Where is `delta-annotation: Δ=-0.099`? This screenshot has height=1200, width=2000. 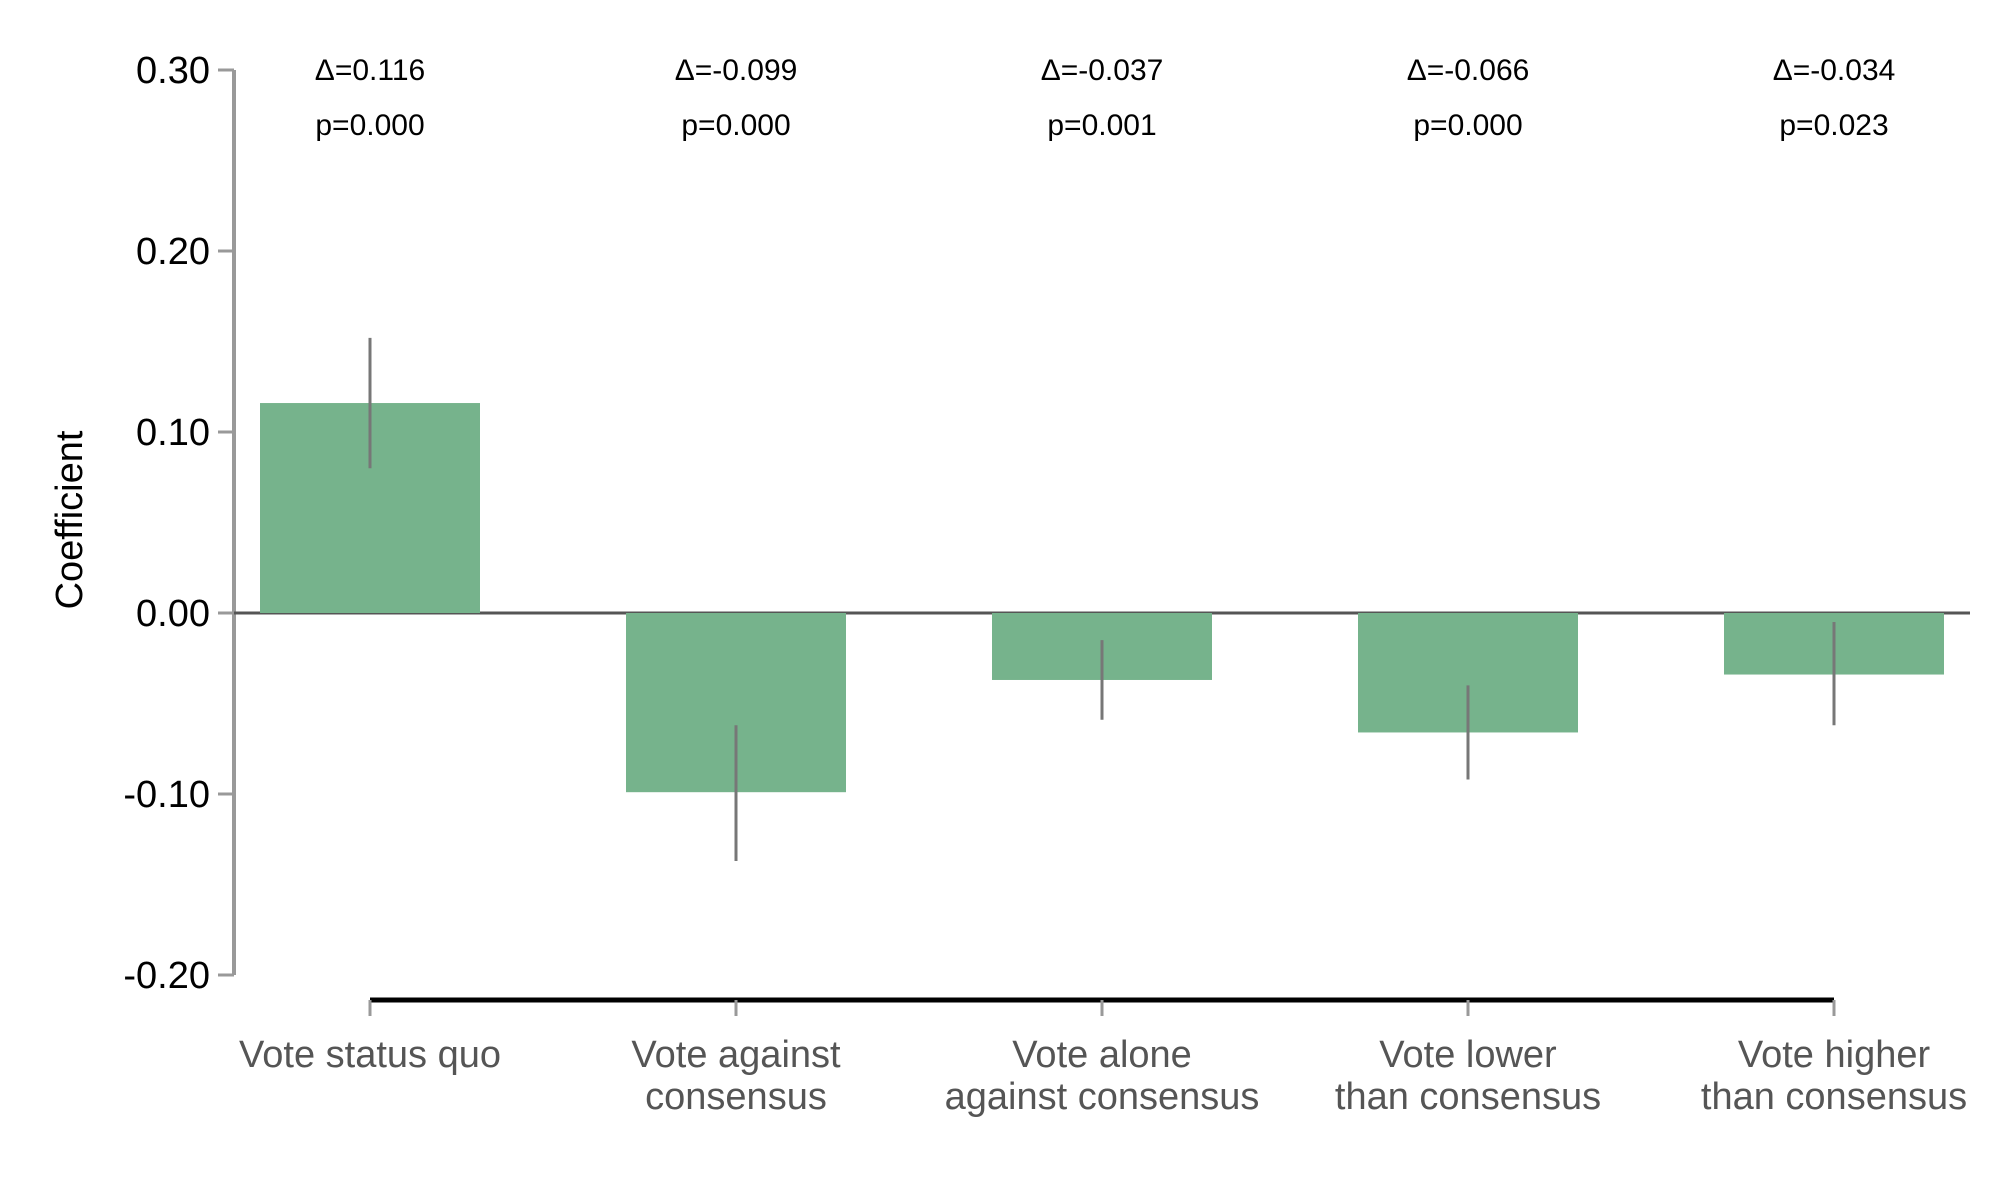 delta-annotation: Δ=-0.099 is located at coordinates (736, 70).